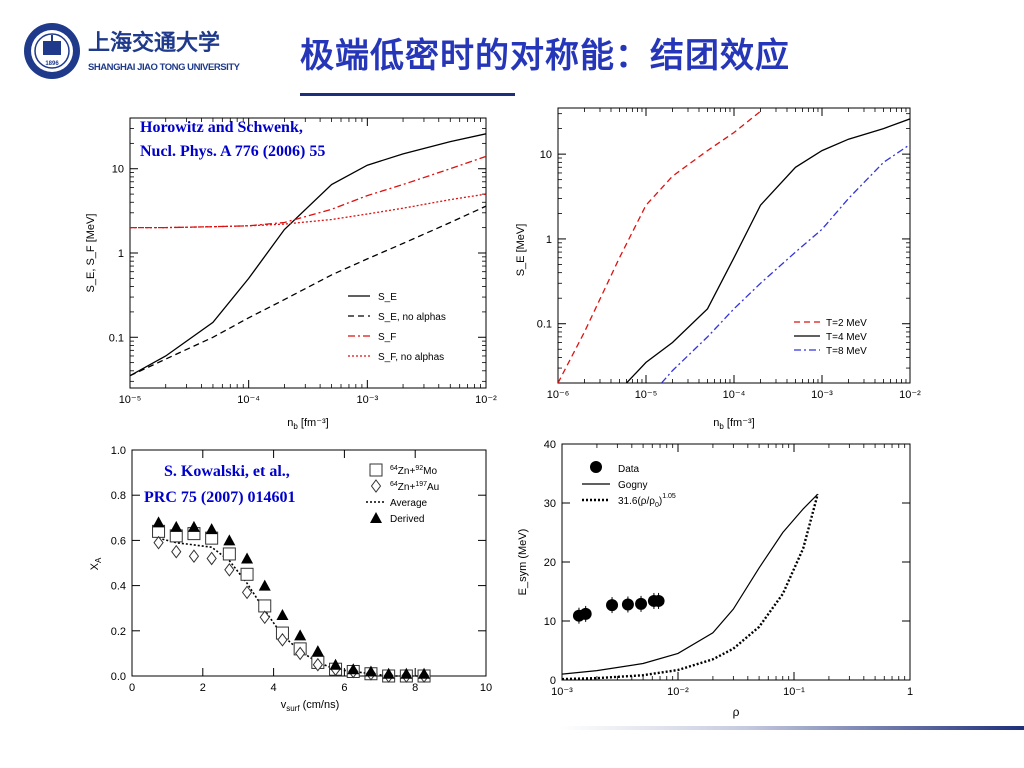 This screenshot has height=768, width=1024. What do you see at coordinates (96, 563) in the screenshot?
I see `y-axis-label: XA` at bounding box center [96, 563].